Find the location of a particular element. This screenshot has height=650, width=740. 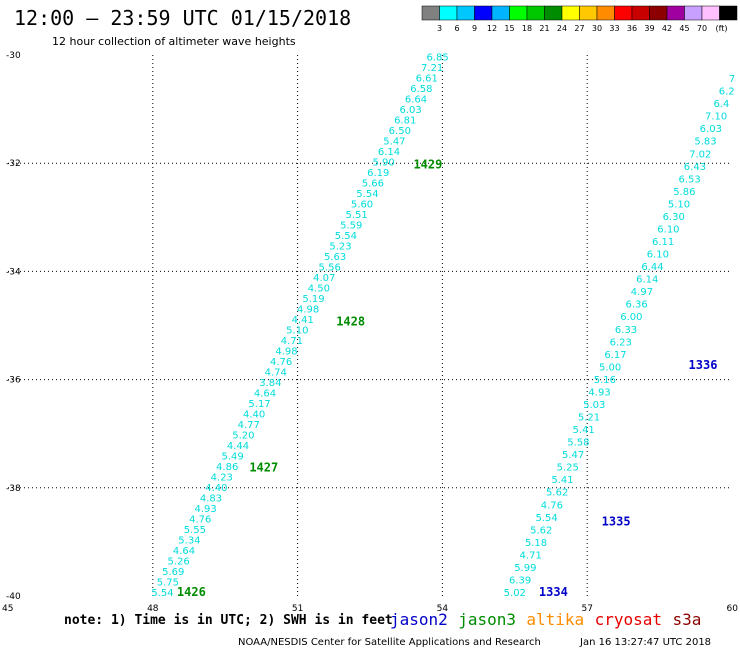

color-scale-label: 42 is located at coordinates (667, 28).